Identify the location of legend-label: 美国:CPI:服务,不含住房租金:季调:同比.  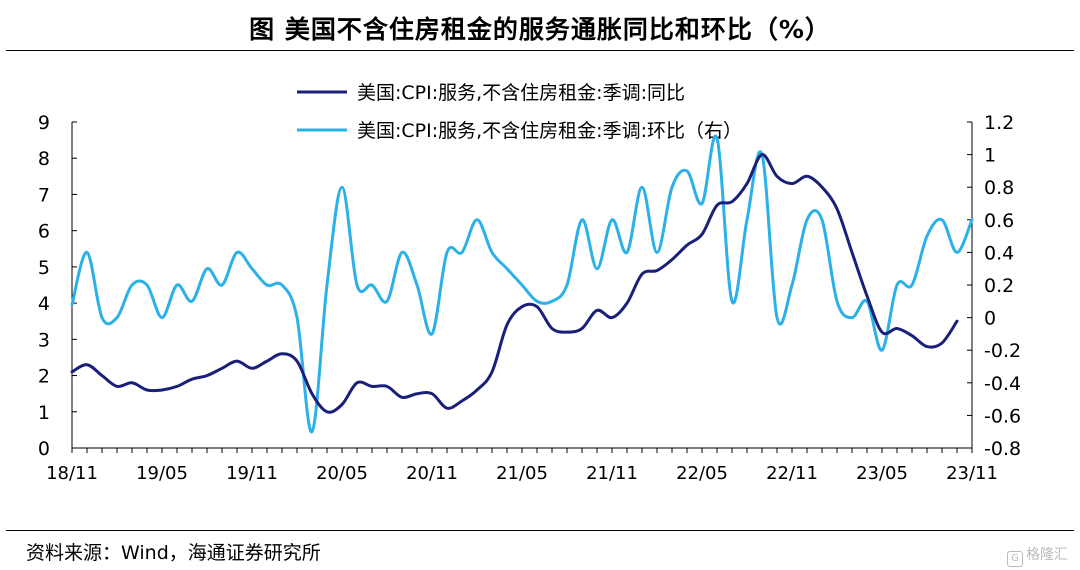
(521, 93).